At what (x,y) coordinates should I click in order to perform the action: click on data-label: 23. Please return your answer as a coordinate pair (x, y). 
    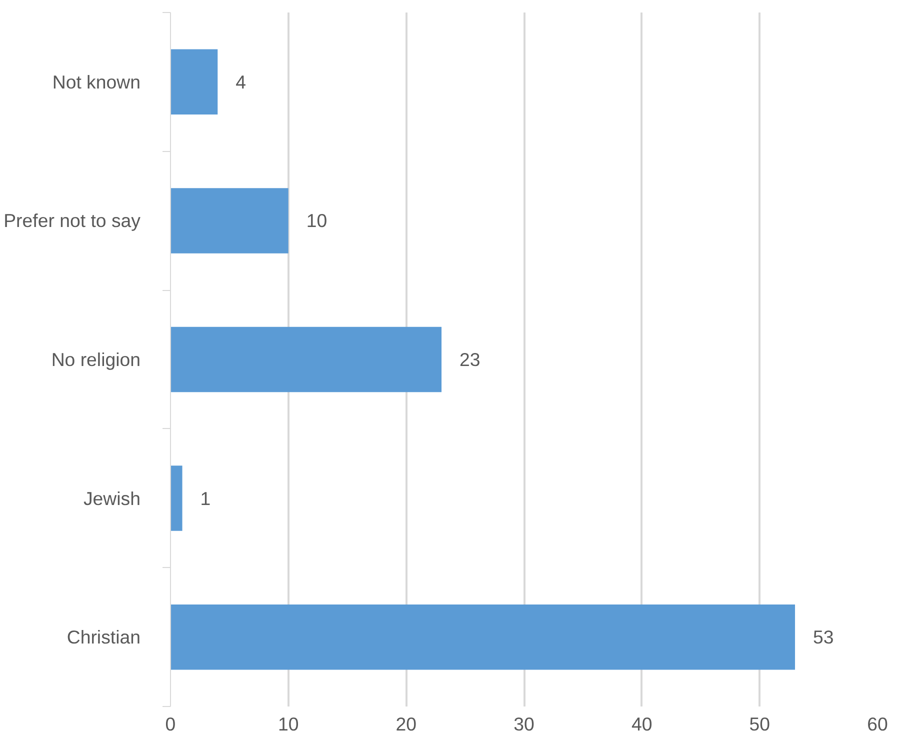
    Looking at the image, I should click on (470, 359).